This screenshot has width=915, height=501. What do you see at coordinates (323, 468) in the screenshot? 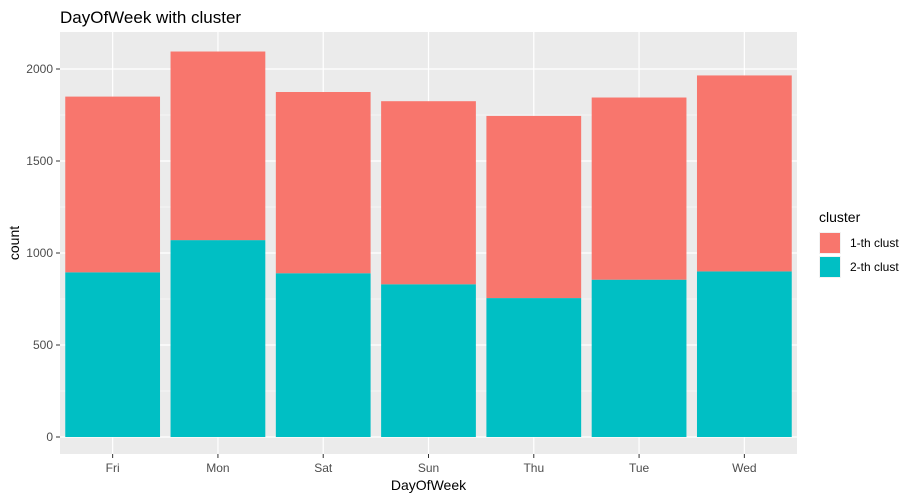
I see `x-tick-label: Sat` at bounding box center [323, 468].